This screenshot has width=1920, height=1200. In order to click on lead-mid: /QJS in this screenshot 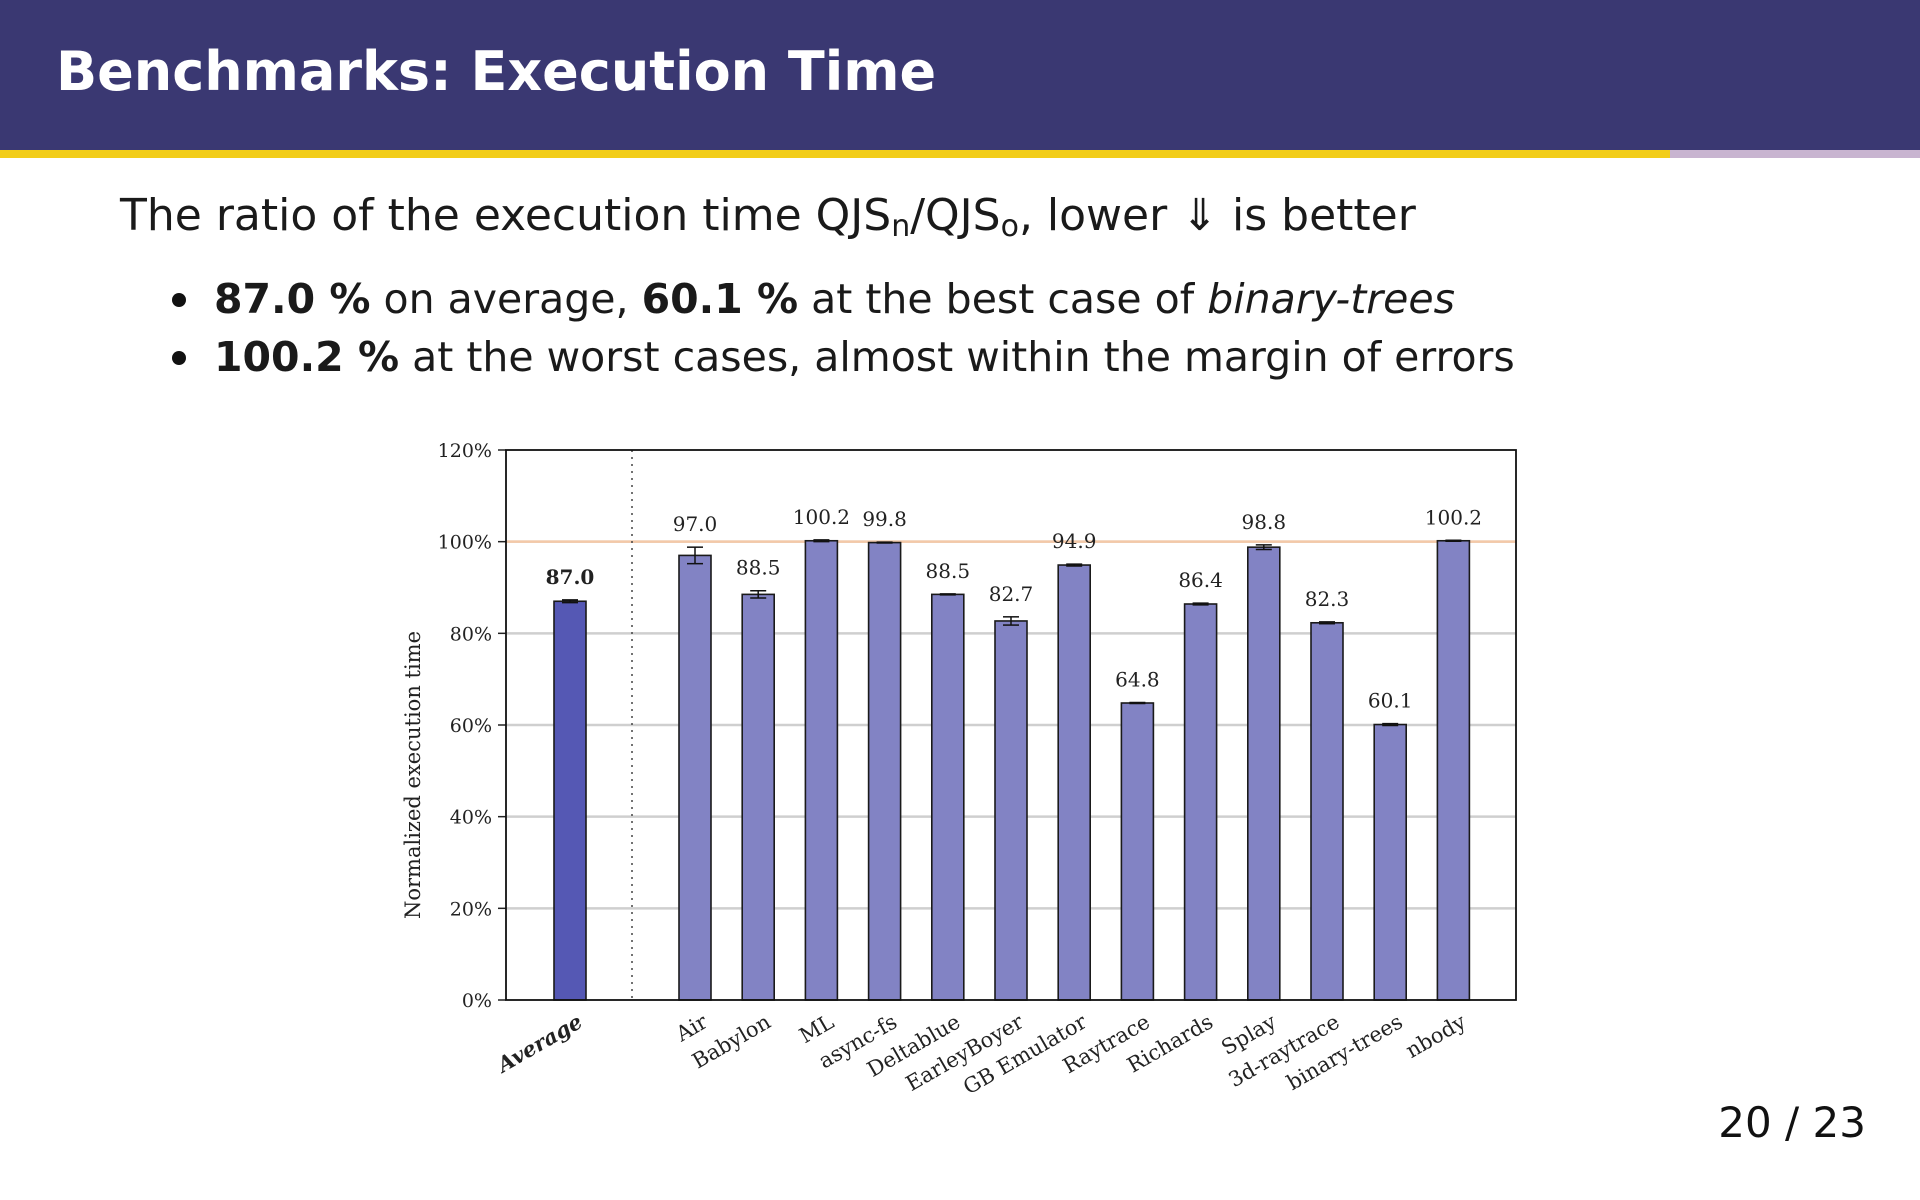, I will do `click(955, 215)`.